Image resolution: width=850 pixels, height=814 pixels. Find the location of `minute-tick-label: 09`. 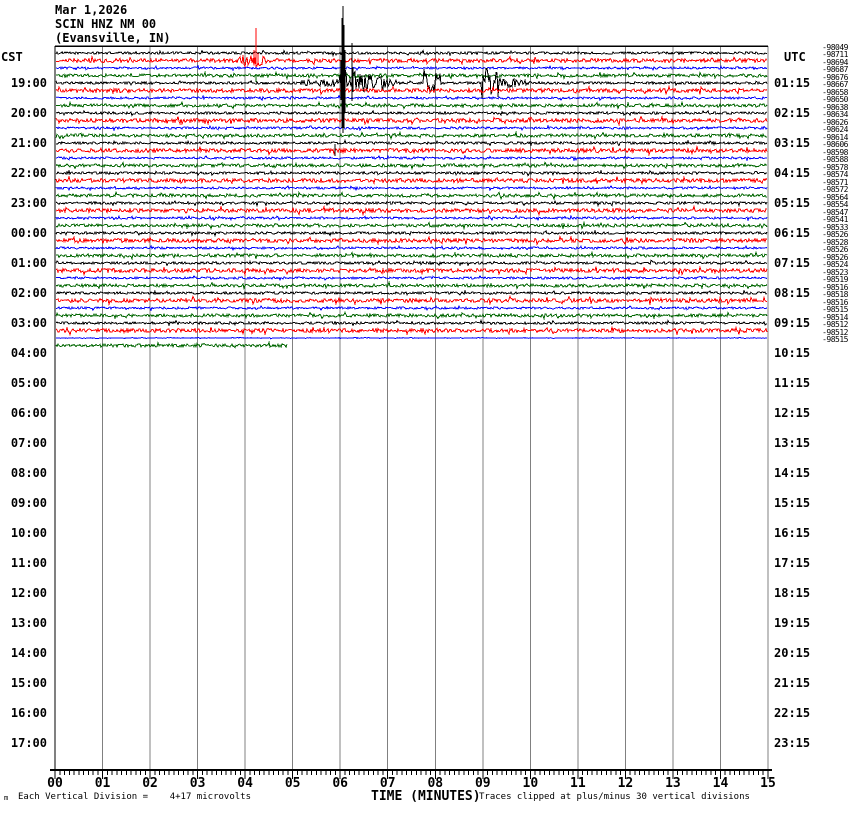

minute-tick-label: 09 is located at coordinates (482, 783).